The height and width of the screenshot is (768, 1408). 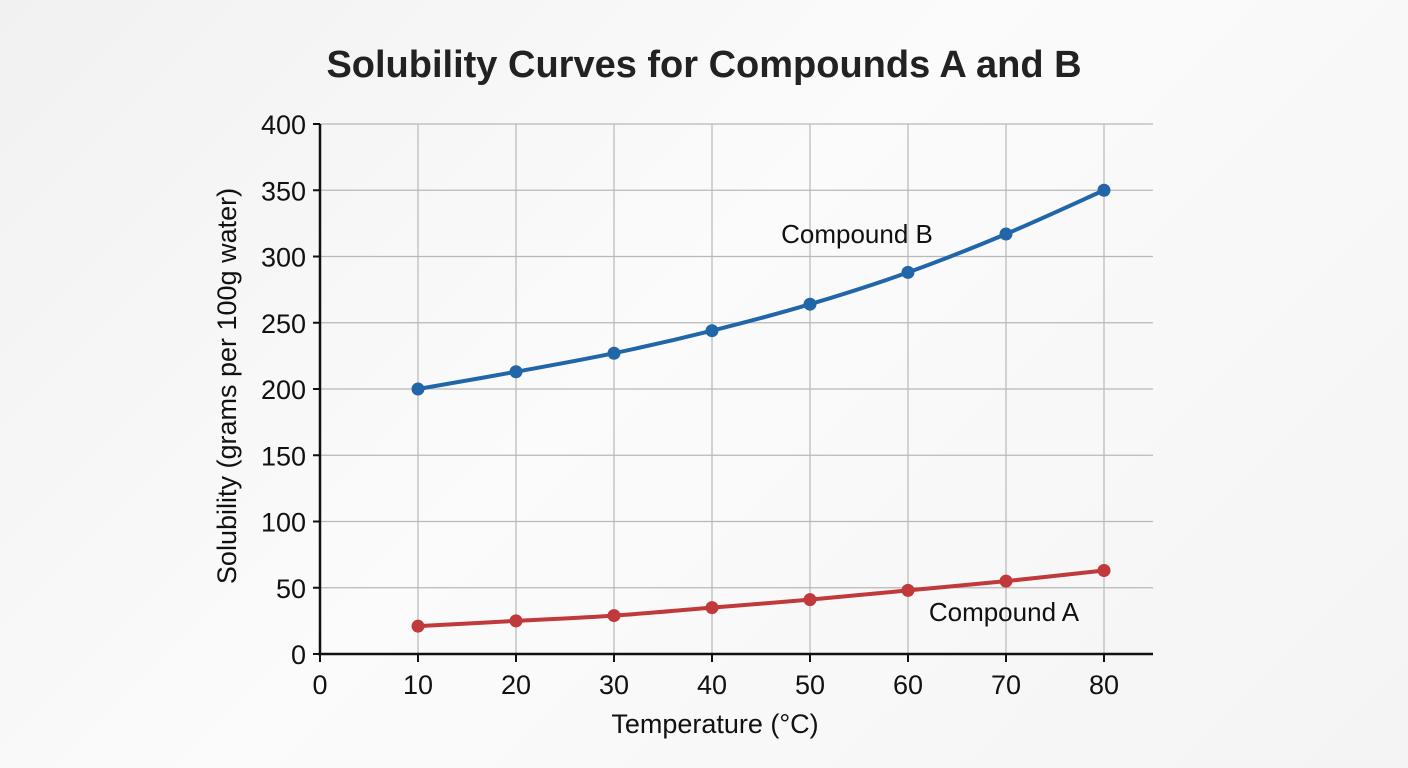 I want to click on x-axis-label: Temperature (°C), so click(x=714, y=724).